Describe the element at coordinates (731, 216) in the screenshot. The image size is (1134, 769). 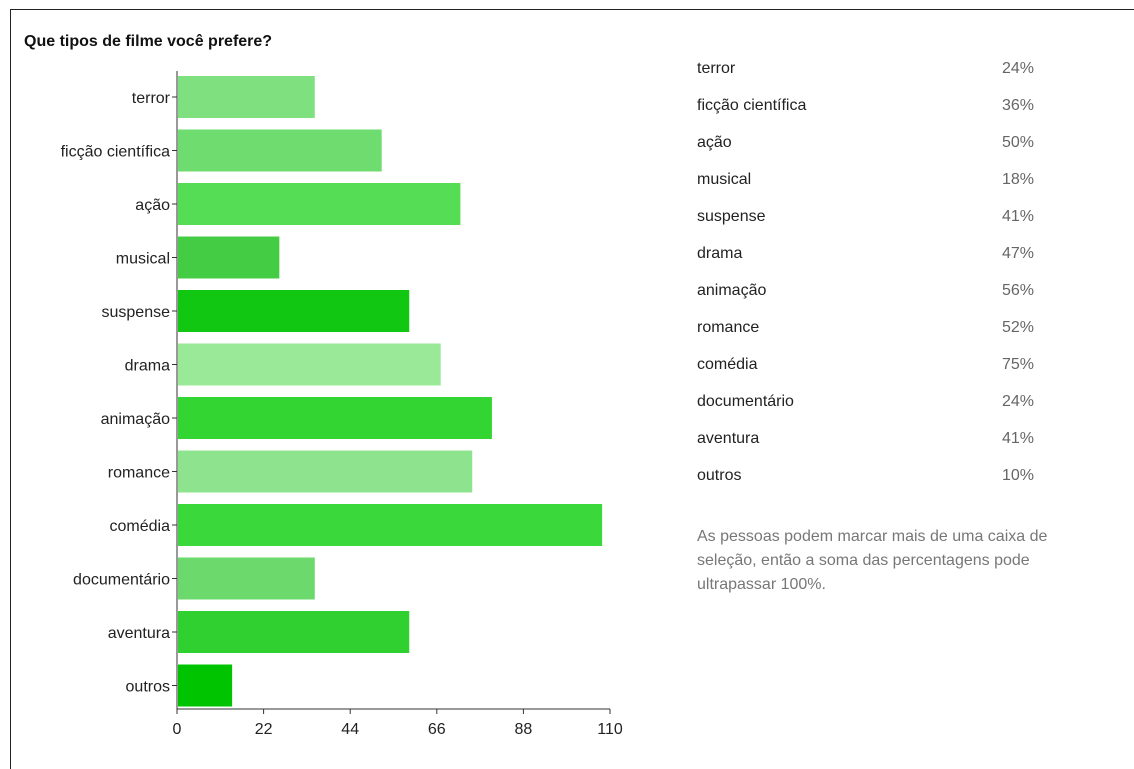
I see `summary-label: suspense` at that location.